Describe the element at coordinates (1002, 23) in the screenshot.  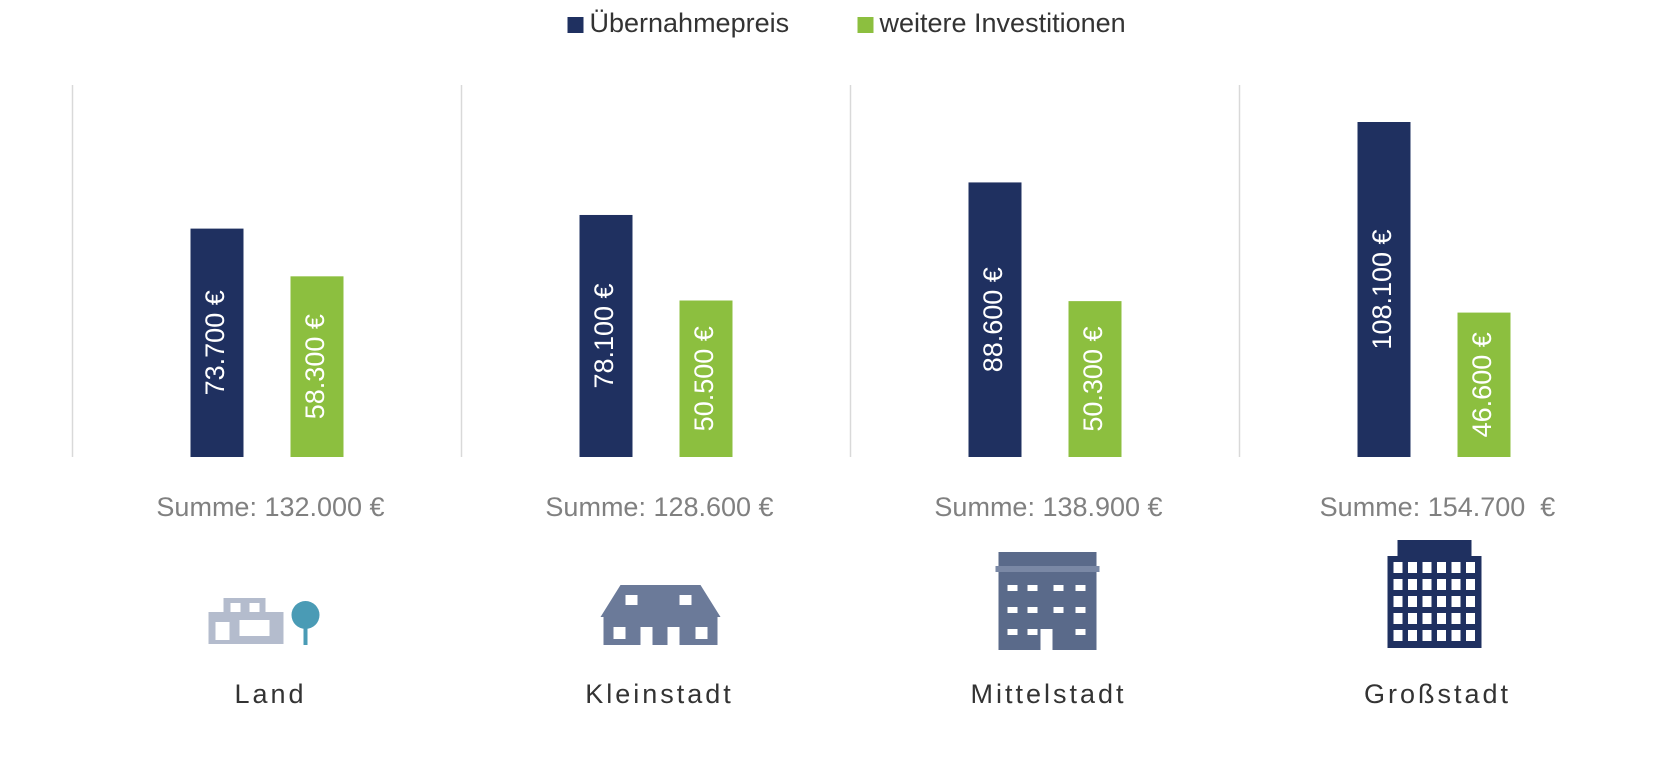
I see `legend-label: weitere Investitionen` at that location.